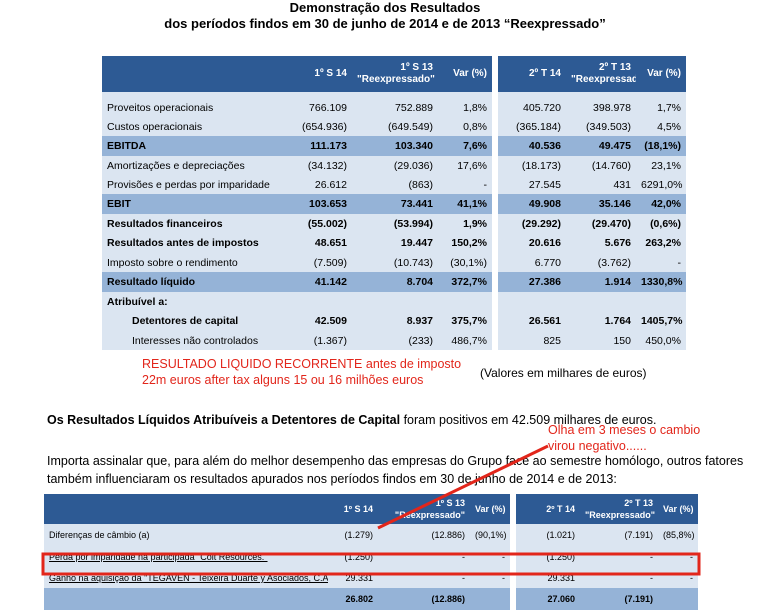 The height and width of the screenshot is (610, 770). Describe the element at coordinates (662, 146) in the screenshot. I see `cell: (18,1%)` at that location.